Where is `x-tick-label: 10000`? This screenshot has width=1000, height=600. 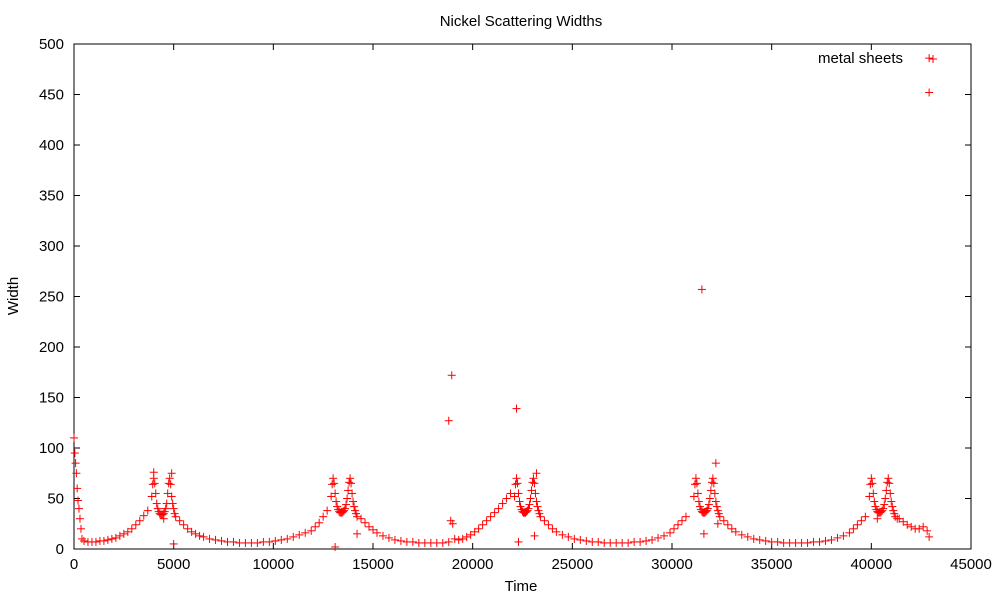
x-tick-label: 10000 is located at coordinates (273, 564).